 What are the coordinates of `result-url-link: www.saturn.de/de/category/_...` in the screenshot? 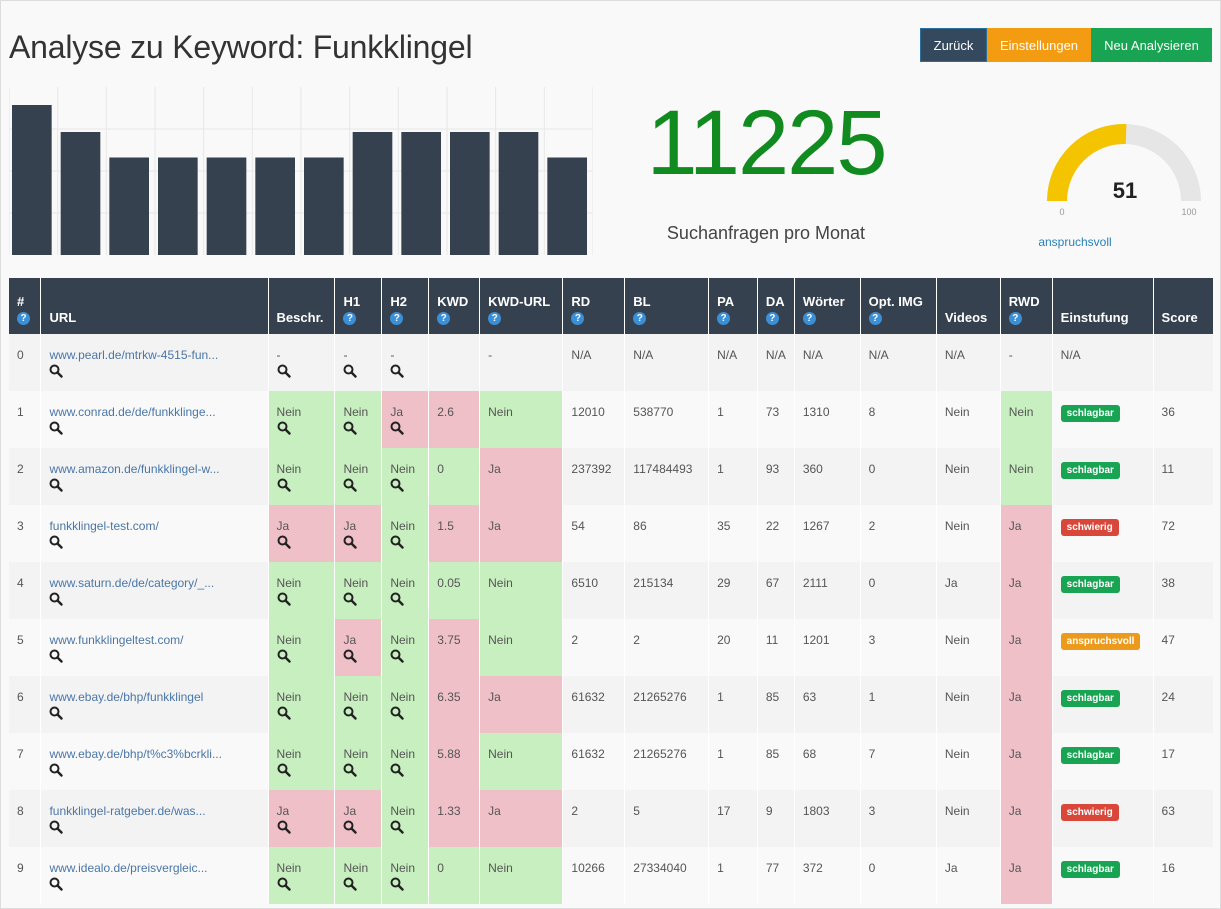 It's located at (132, 583).